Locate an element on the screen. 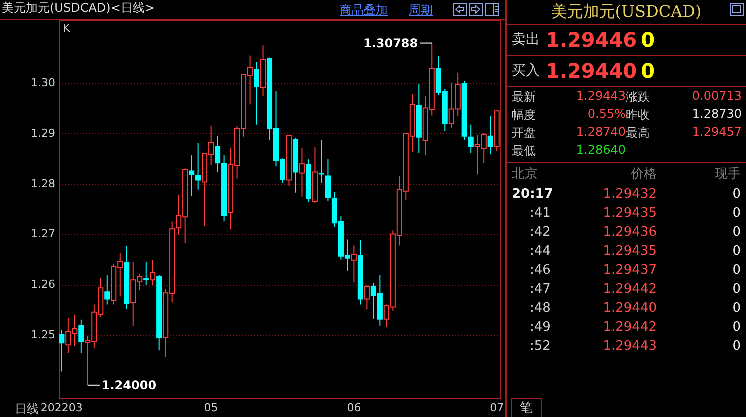 The width and height of the screenshot is (746, 417). annotation: 1.30788 is located at coordinates (390, 43).